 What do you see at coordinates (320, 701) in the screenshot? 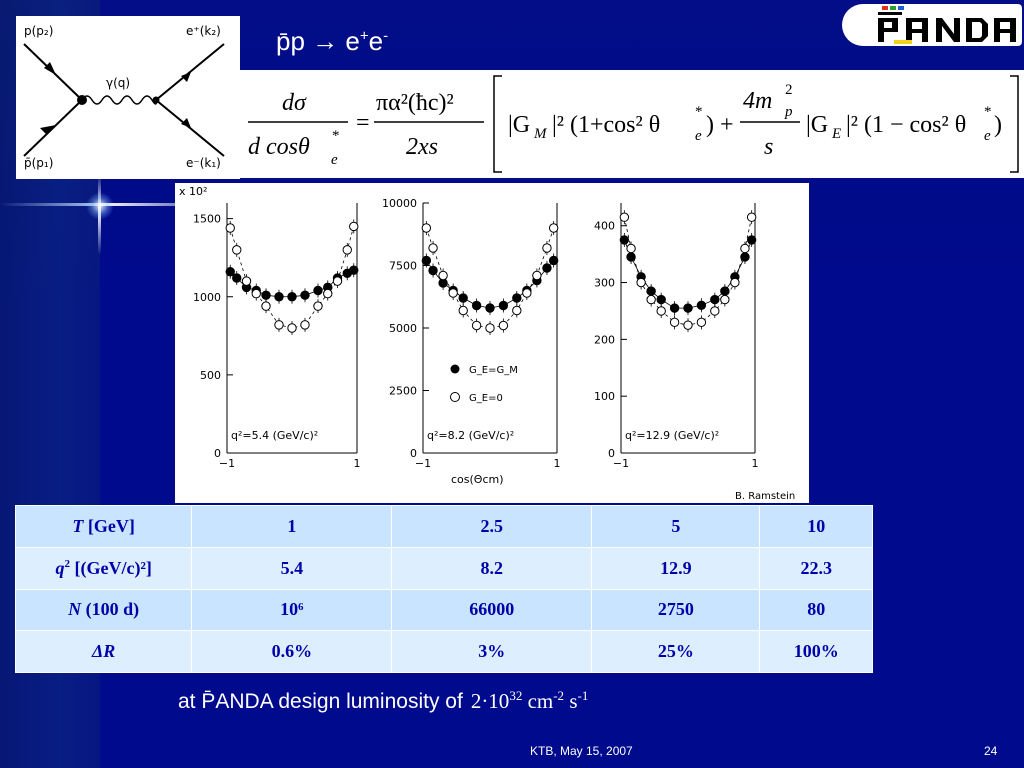
I see `luminosity-note-text: at P̄ANDA design luminosity of` at bounding box center [320, 701].